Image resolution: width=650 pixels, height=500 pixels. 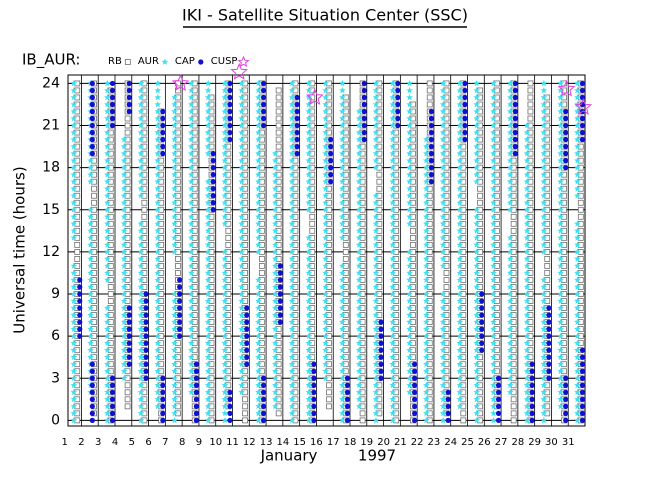 I want to click on legend-title: IB_AUR:, so click(x=51, y=60).